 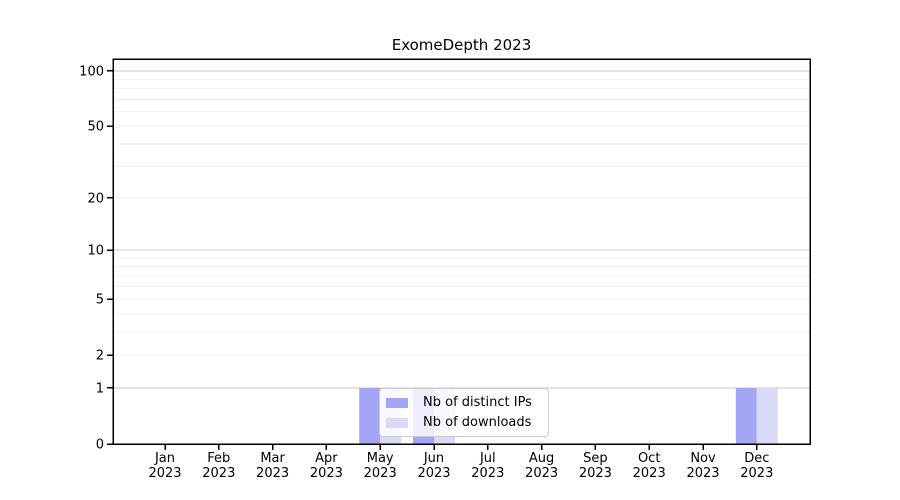 I want to click on x-tick-label: May 2023, so click(x=380, y=466).